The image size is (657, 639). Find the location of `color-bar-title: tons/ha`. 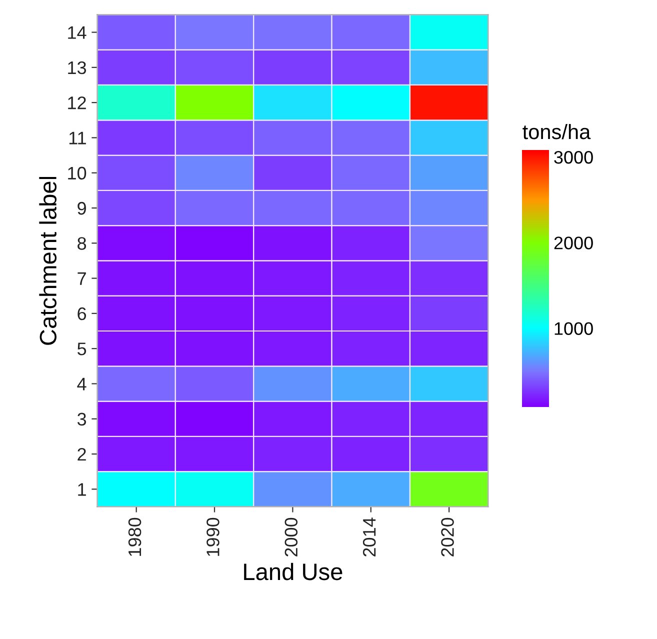

color-bar-title: tons/ha is located at coordinates (556, 132).